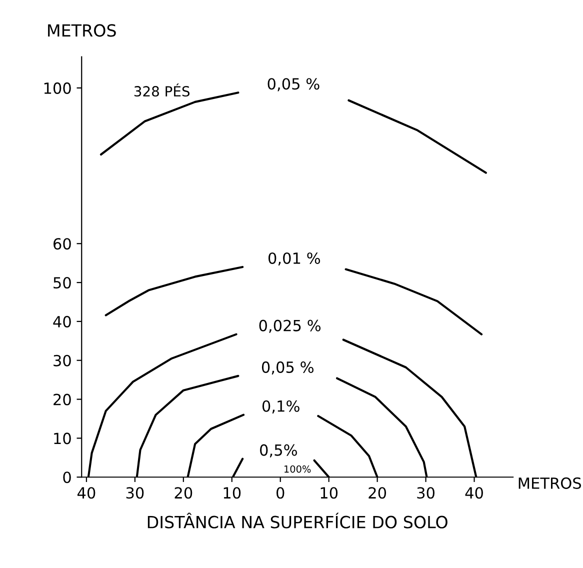 The height and width of the screenshot is (568, 583). What do you see at coordinates (62, 322) in the screenshot?
I see `y-tick-label: 40` at bounding box center [62, 322].